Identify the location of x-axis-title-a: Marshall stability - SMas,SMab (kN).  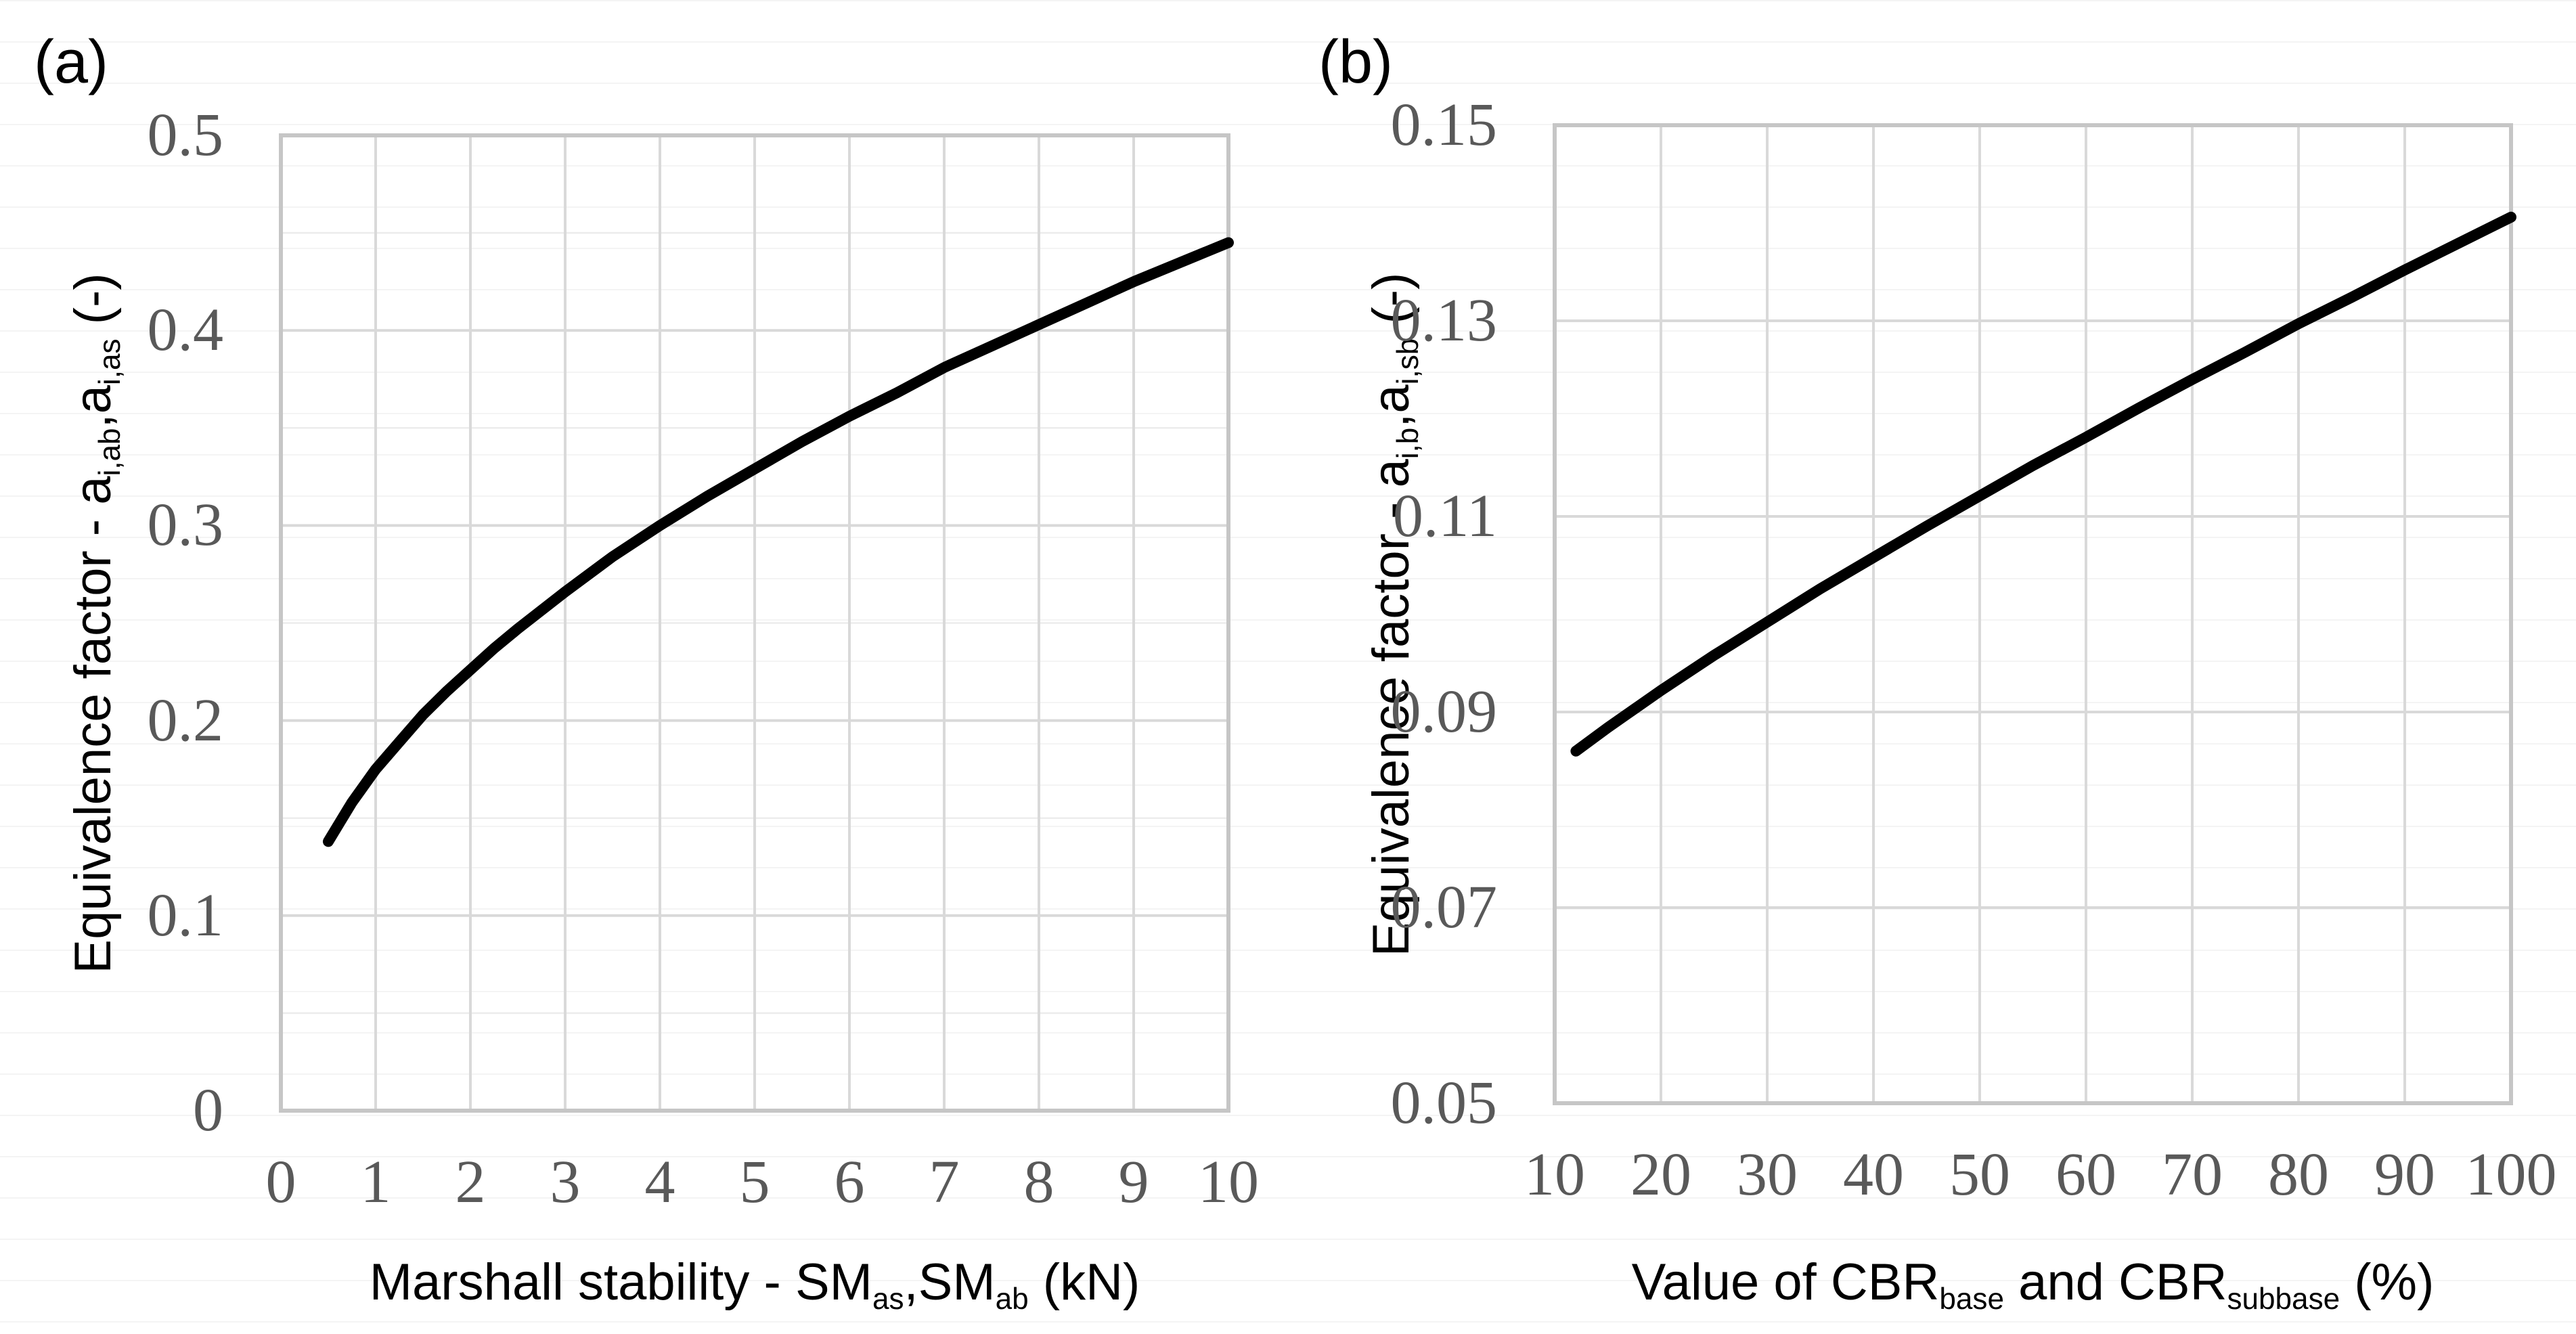
(754, 1284).